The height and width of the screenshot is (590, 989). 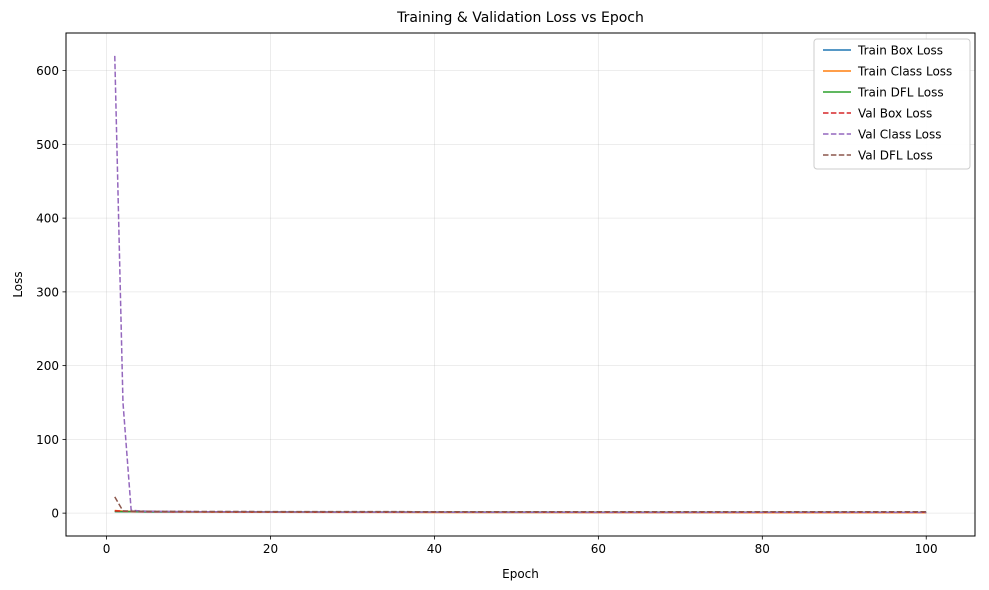 I want to click on x-axis-title: Epoch, so click(x=520, y=574).